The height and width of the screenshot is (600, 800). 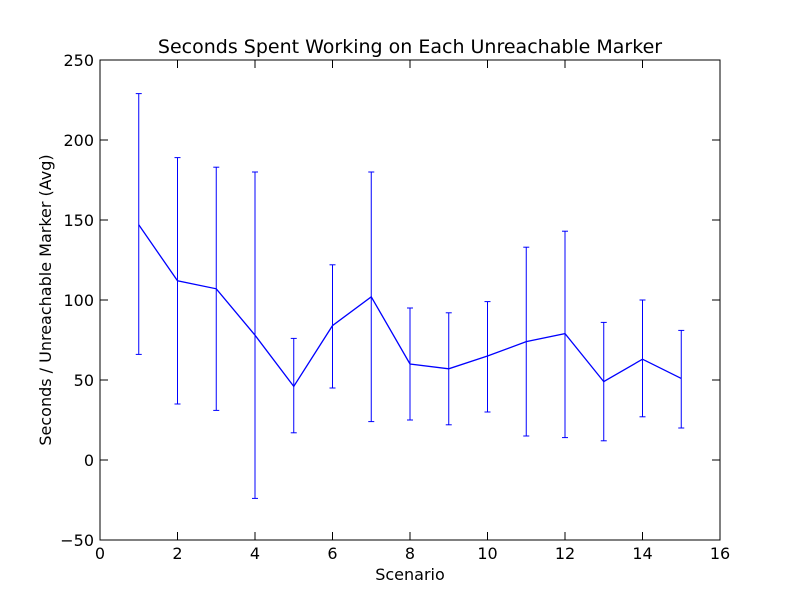 I want to click on x-tick-label: 14, so click(x=642, y=553).